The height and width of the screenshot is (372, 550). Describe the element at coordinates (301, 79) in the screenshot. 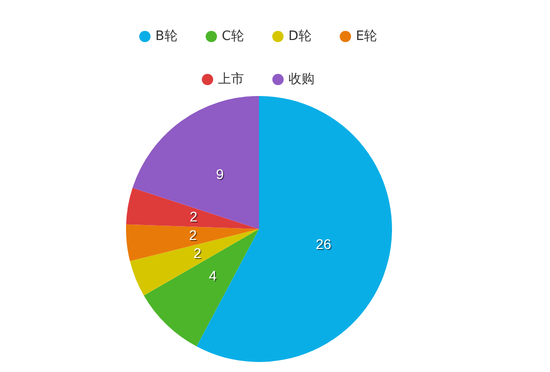

I see `legend-label: 收购` at that location.